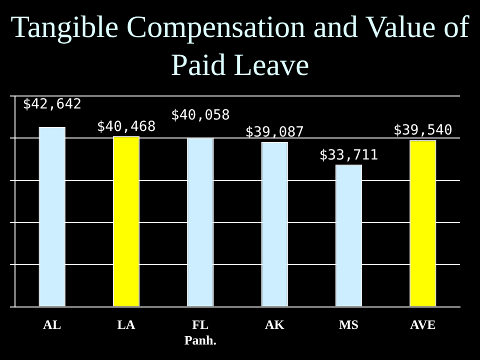  I want to click on x-tick-label: LA, so click(126, 324).